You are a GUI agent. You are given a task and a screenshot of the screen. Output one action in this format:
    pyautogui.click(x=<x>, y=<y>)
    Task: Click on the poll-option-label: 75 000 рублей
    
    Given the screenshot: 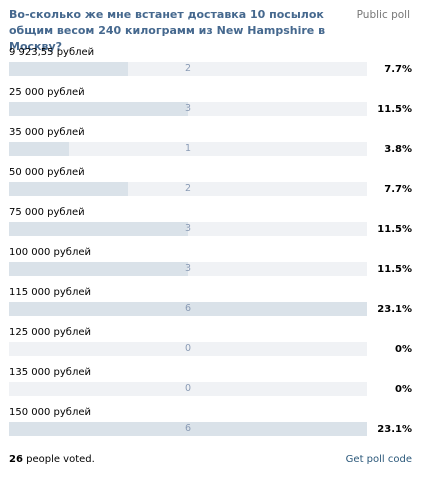 What is the action you would take?
    pyautogui.click(x=47, y=212)
    